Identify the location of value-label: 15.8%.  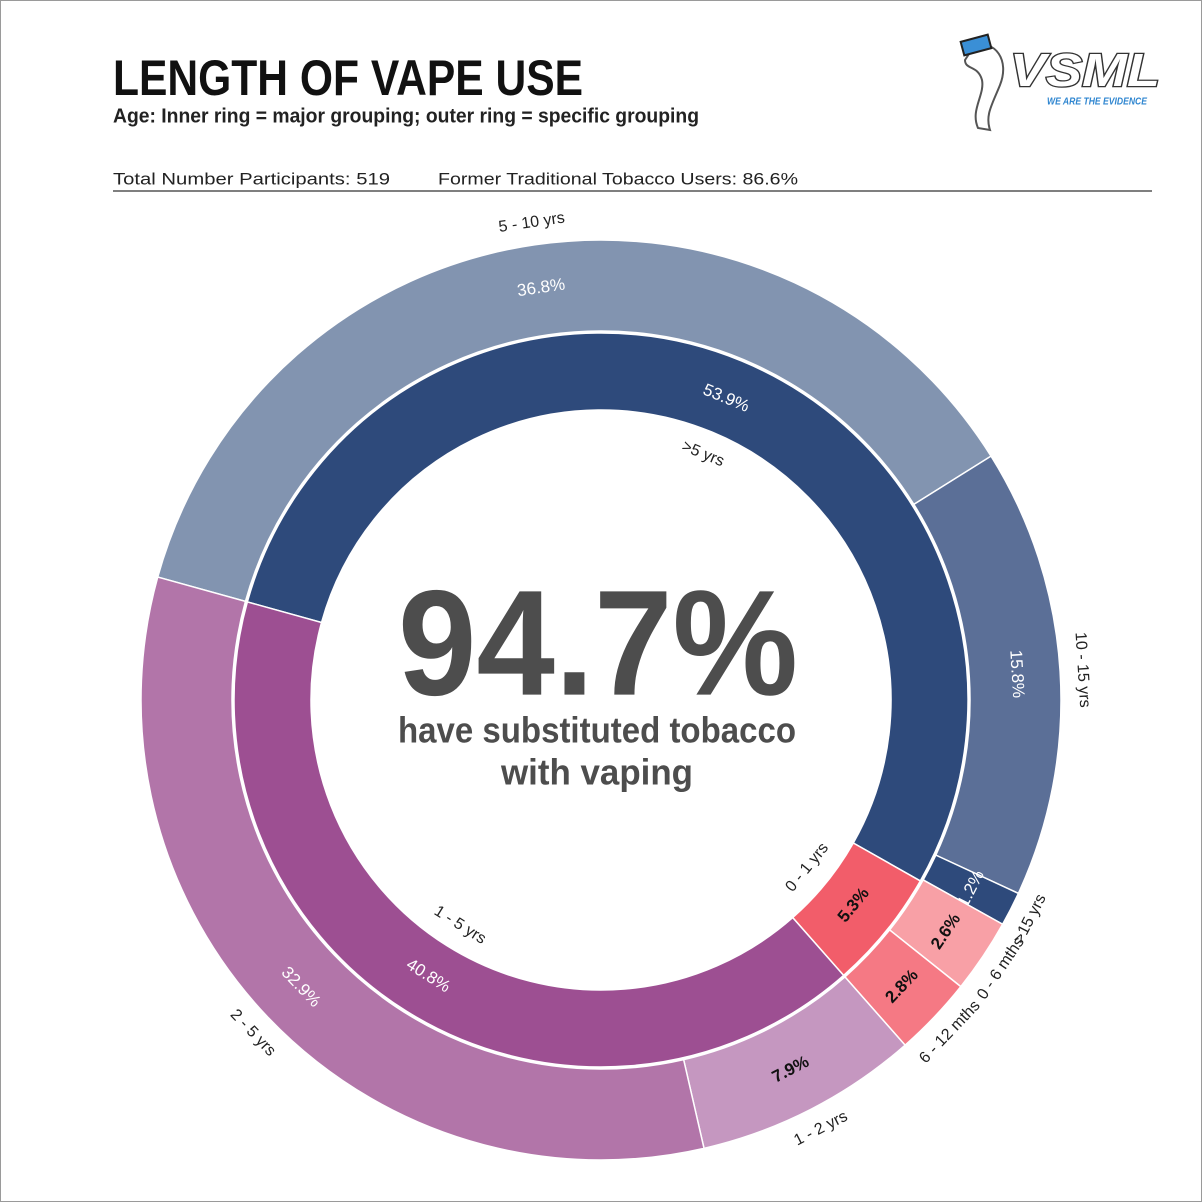
(1017, 673).